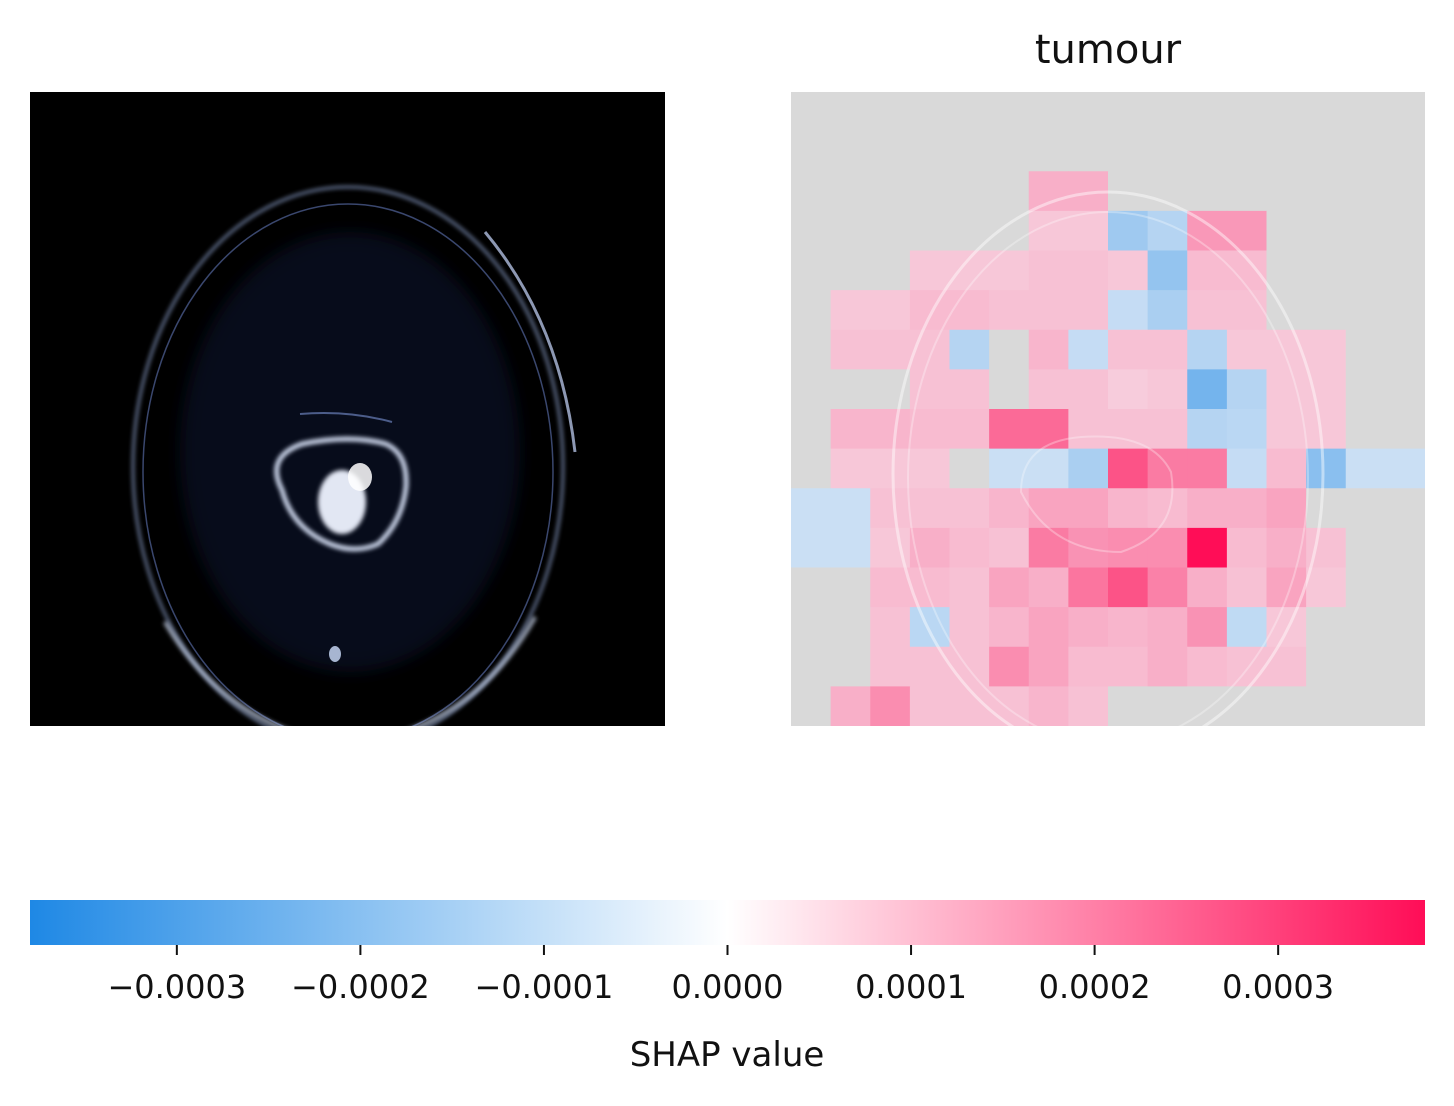  What do you see at coordinates (360, 987) in the screenshot?
I see `colorbar-tick-label: −0.0002` at bounding box center [360, 987].